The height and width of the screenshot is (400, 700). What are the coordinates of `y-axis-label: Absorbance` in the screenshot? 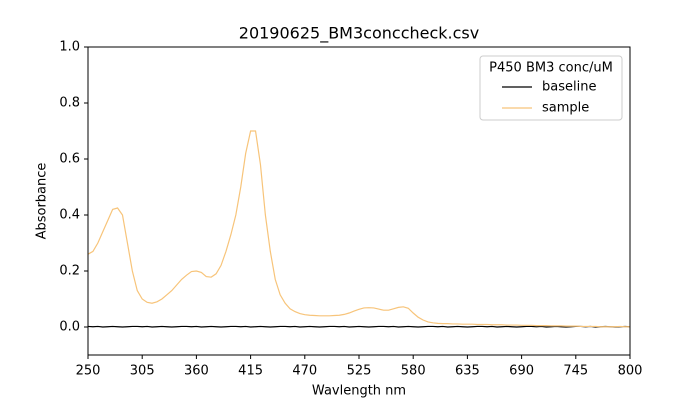 It's located at (42, 201).